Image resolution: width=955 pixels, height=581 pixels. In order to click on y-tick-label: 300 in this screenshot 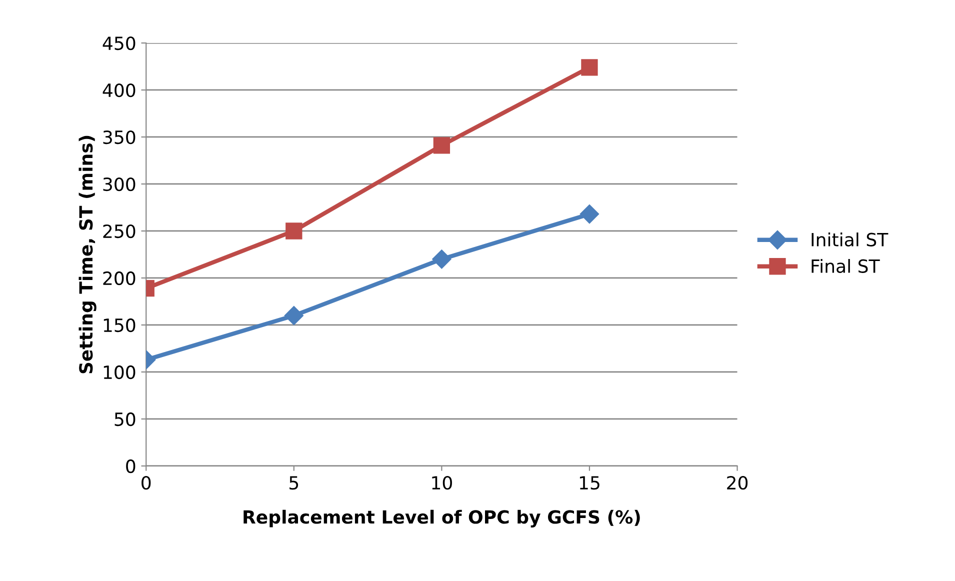, I will do `click(119, 184)`.